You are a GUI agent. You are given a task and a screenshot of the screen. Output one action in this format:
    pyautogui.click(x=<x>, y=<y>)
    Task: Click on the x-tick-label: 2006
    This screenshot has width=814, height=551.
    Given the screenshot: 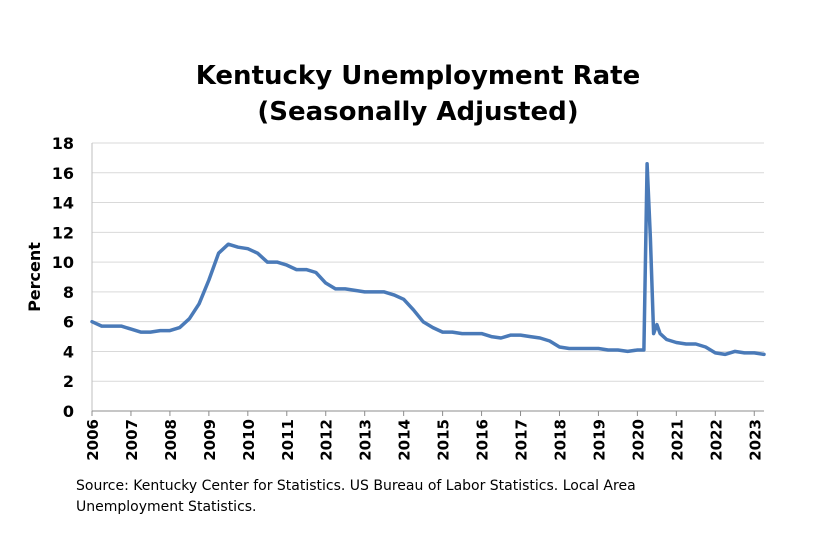 What is the action you would take?
    pyautogui.click(x=93, y=440)
    